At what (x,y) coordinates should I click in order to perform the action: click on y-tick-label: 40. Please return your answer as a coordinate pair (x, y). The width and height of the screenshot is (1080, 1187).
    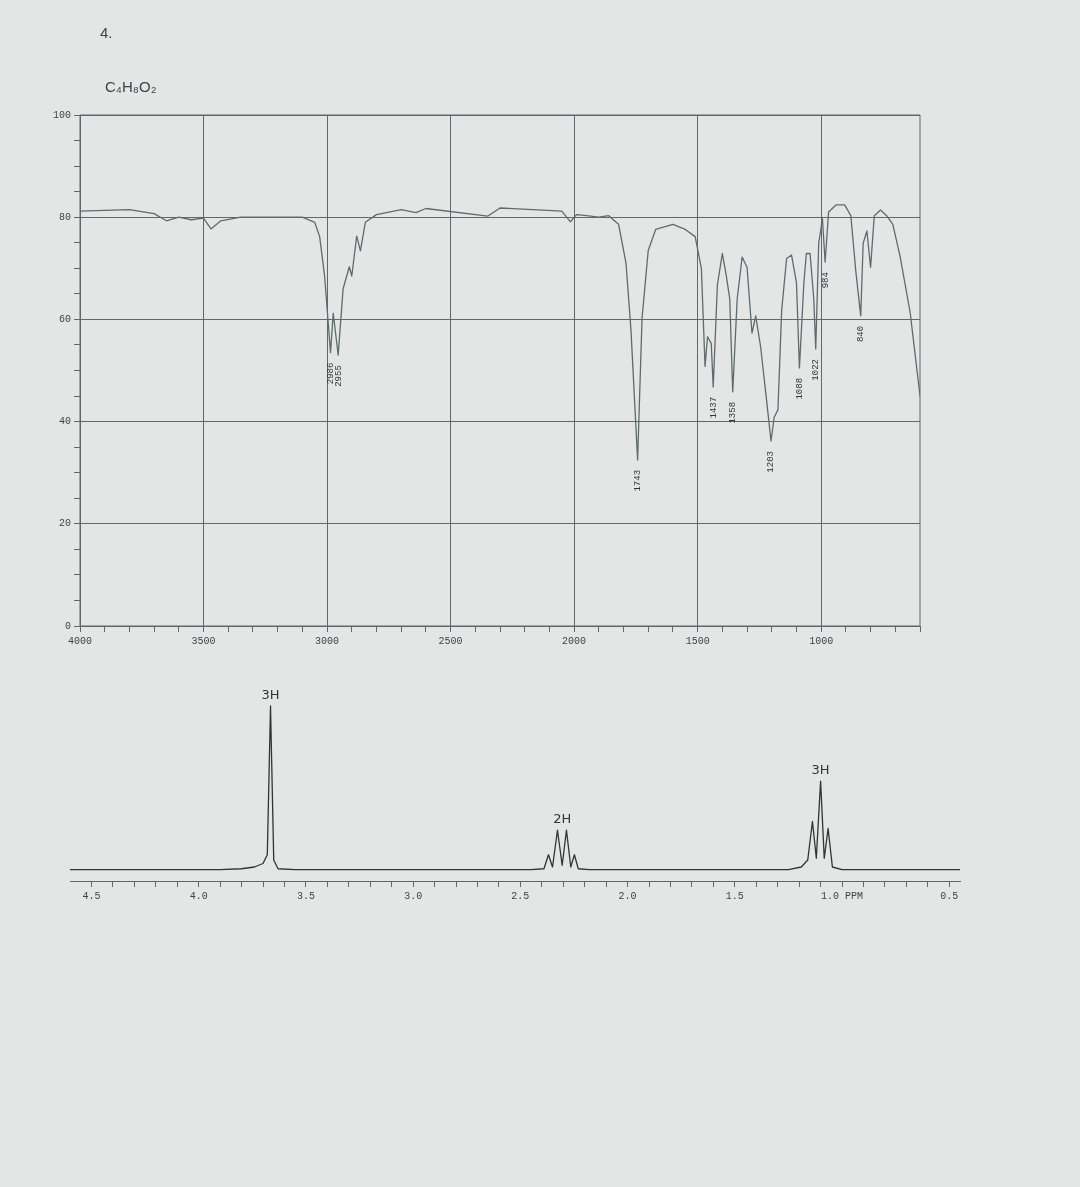
    Looking at the image, I should click on (64, 422).